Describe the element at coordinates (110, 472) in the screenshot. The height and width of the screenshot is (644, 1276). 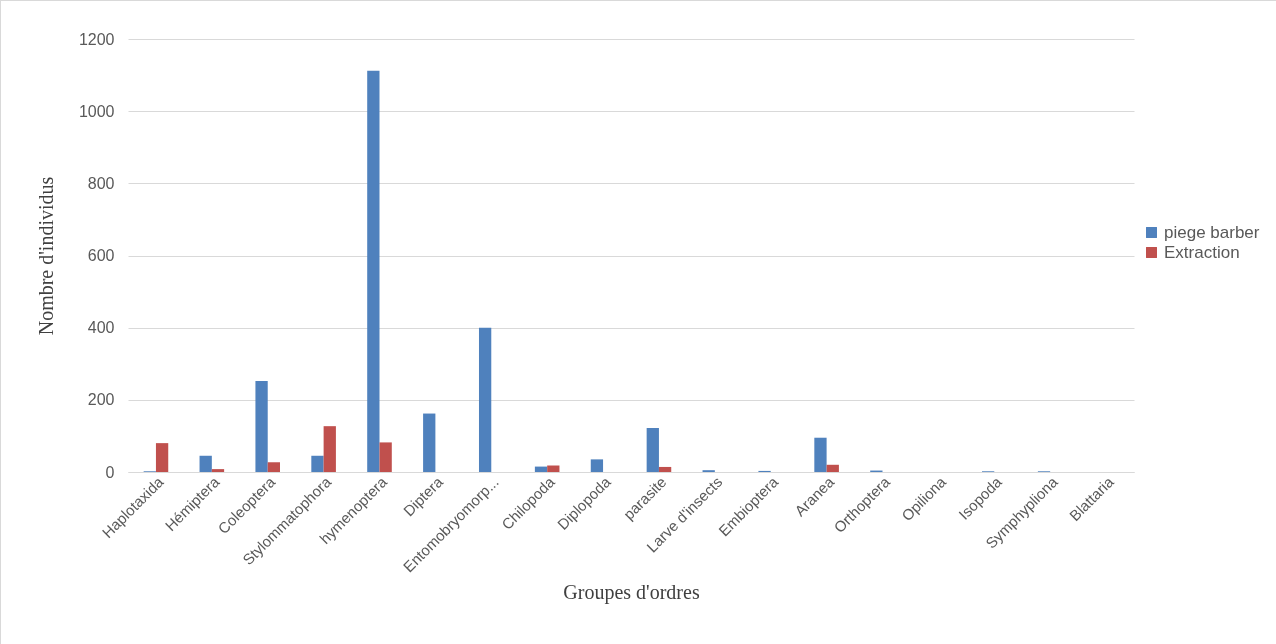
I see `y-tick-label: 0` at that location.